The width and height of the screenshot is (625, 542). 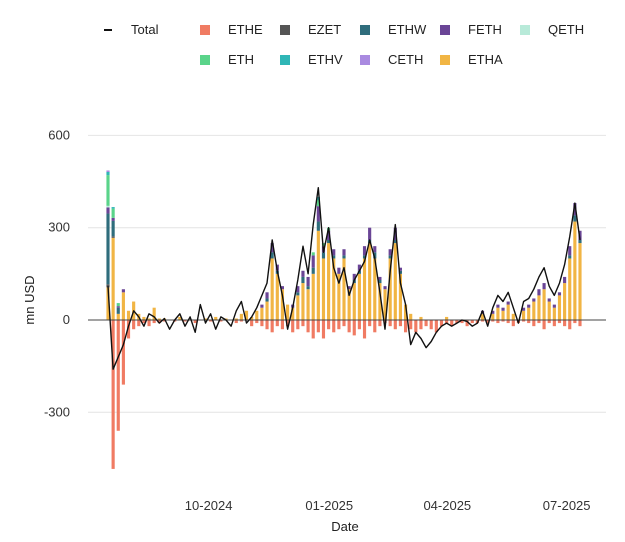 What do you see at coordinates (485, 29) in the screenshot?
I see `legend-label: FETH` at bounding box center [485, 29].